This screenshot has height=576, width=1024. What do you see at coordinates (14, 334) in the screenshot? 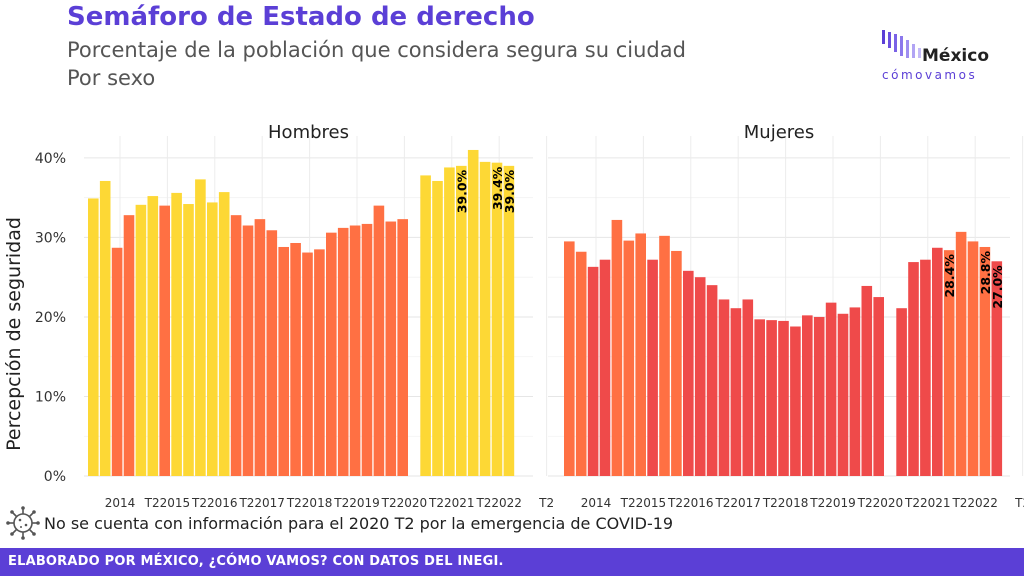
I see `y-axis-label: Percepción de seguridad` at bounding box center [14, 334].